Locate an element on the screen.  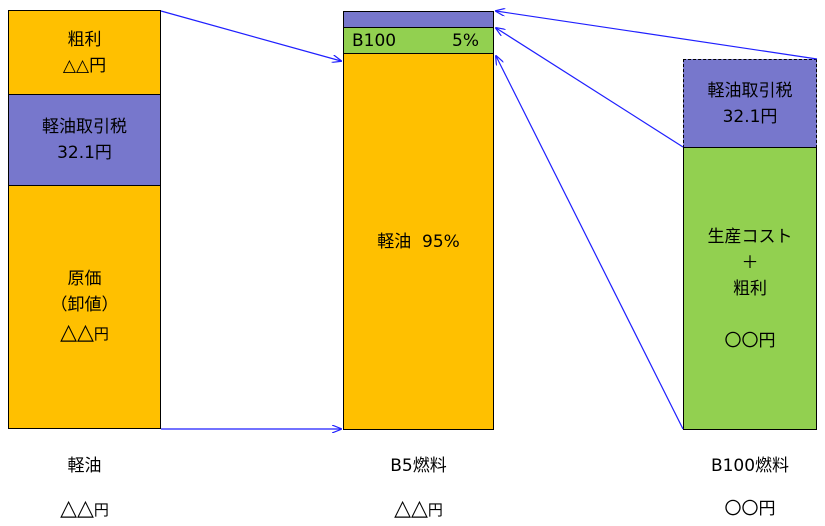
diesel-tax-value: 32.1円 is located at coordinates (84, 153).